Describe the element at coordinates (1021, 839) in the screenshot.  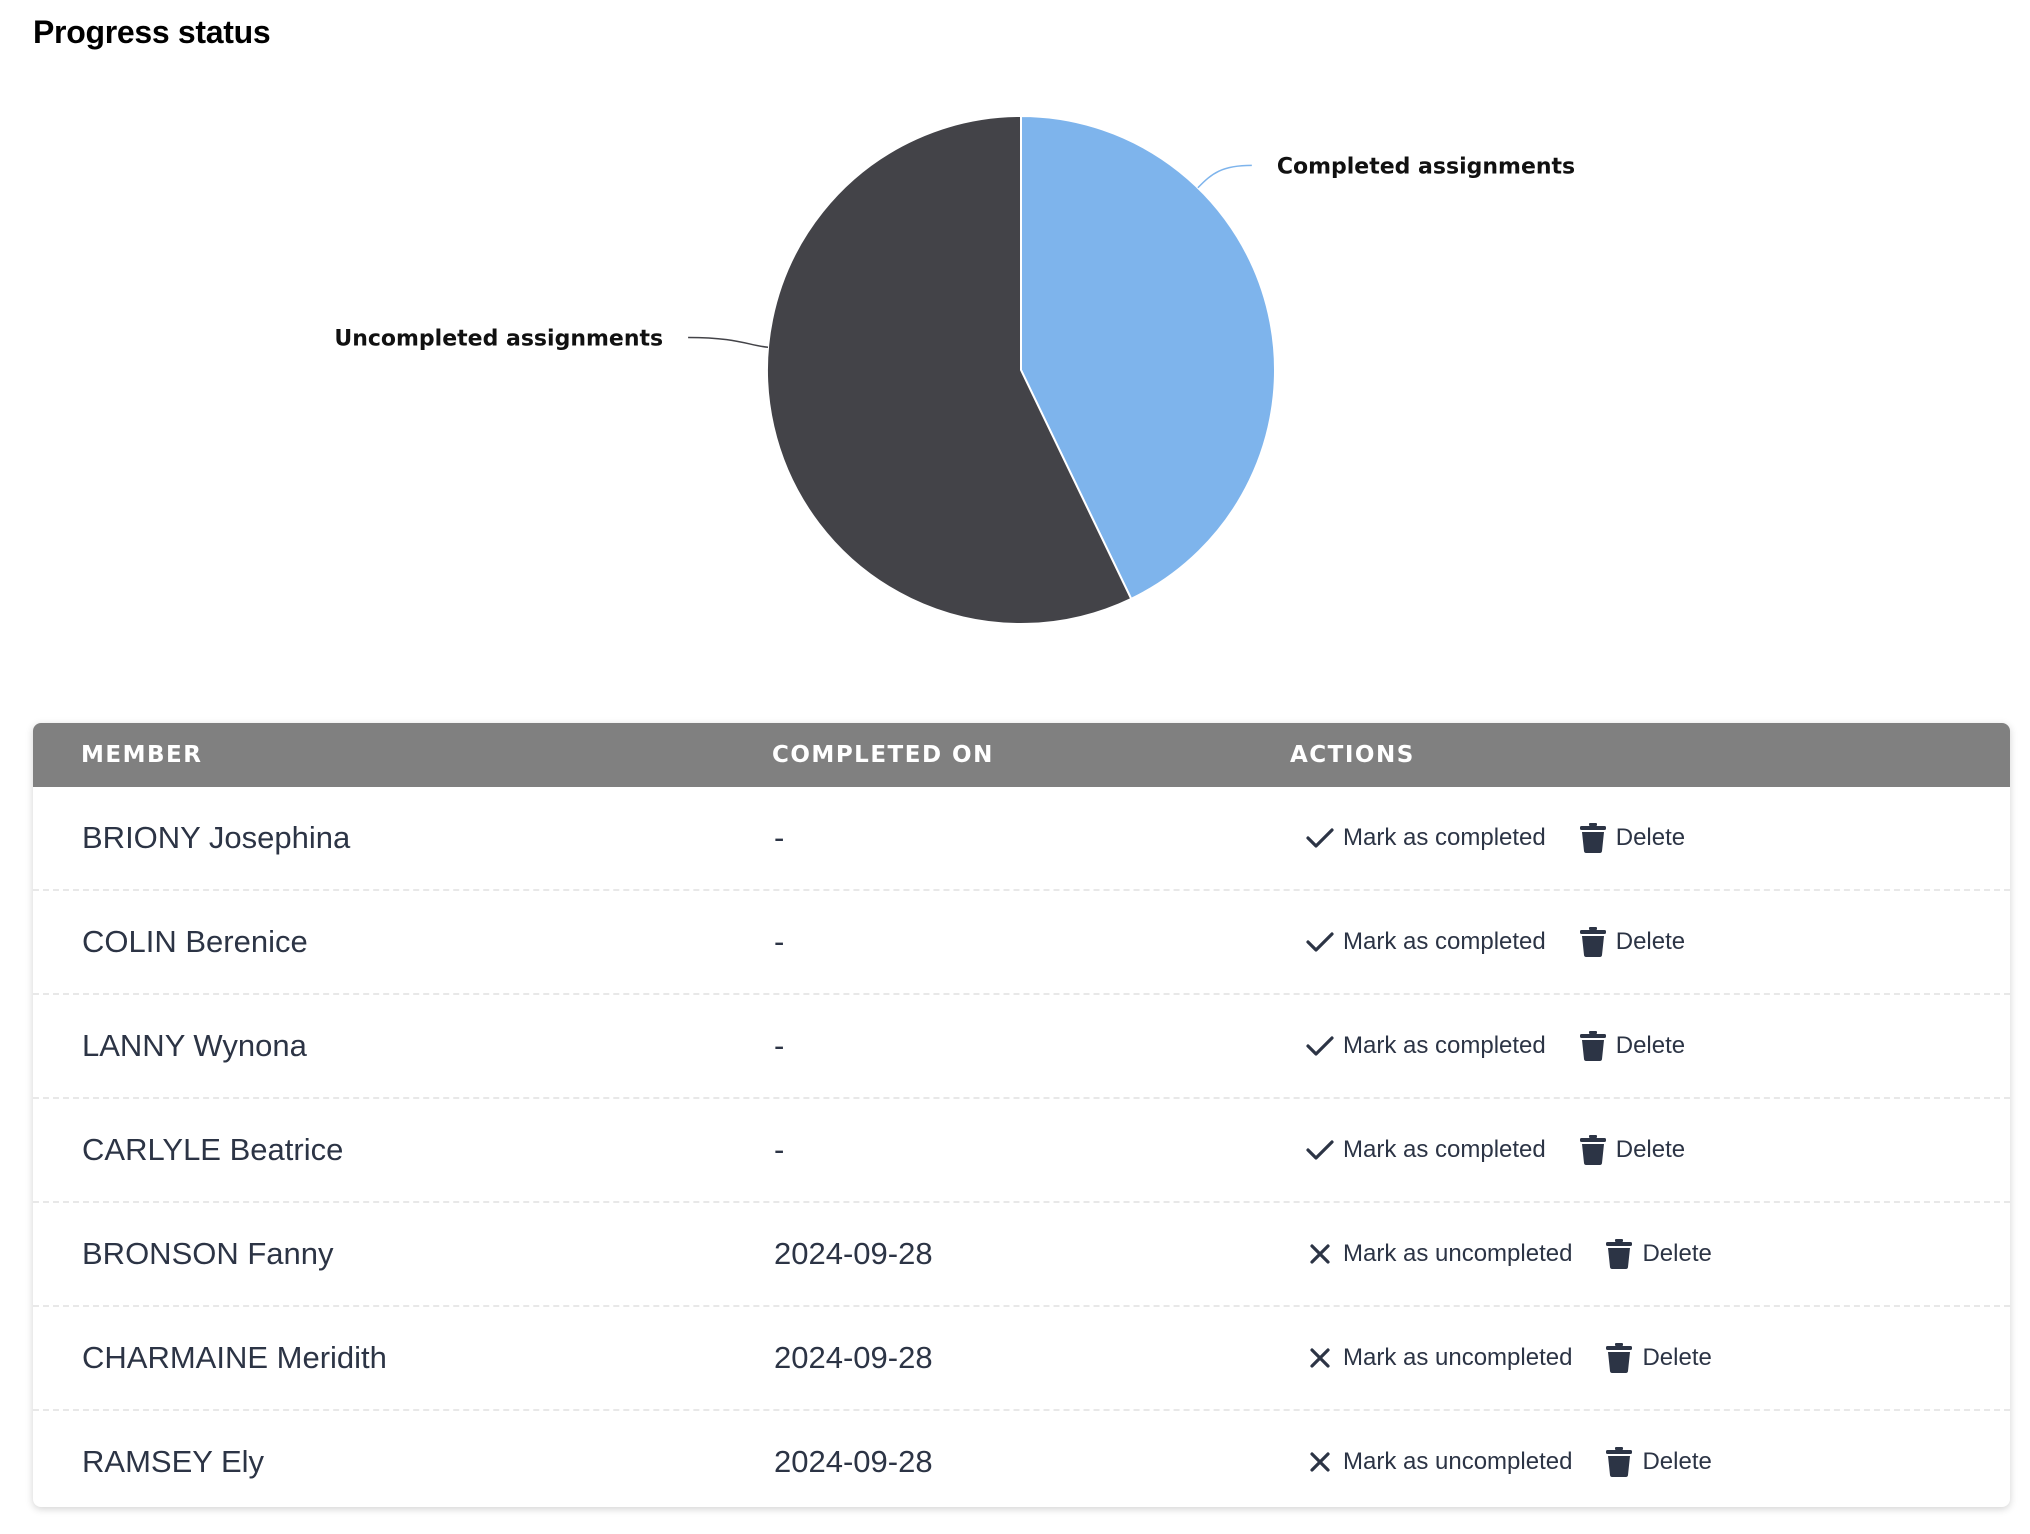
I see `table-row: BRIONY Josephina - Mark as completed Delete` at that location.